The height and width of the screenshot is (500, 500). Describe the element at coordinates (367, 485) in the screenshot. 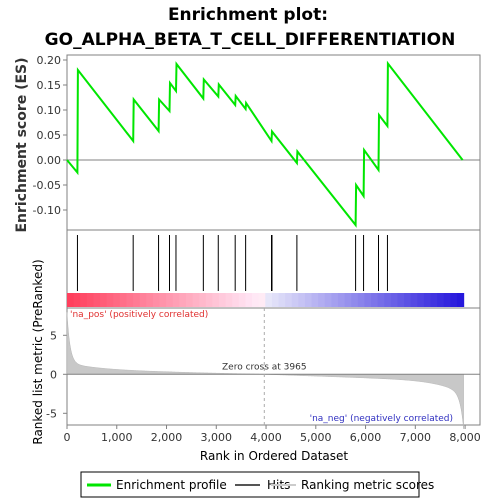

I see `legend-metric-label: Ranking metric scores` at that location.